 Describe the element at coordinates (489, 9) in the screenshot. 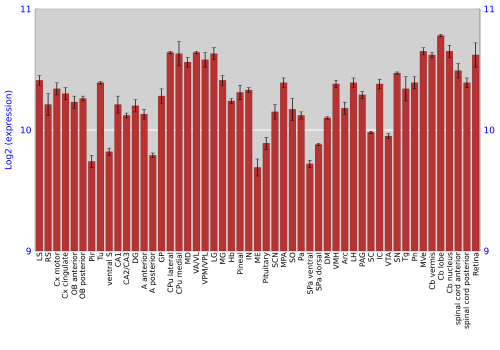

I see `y2-tick-label: 11` at that location.